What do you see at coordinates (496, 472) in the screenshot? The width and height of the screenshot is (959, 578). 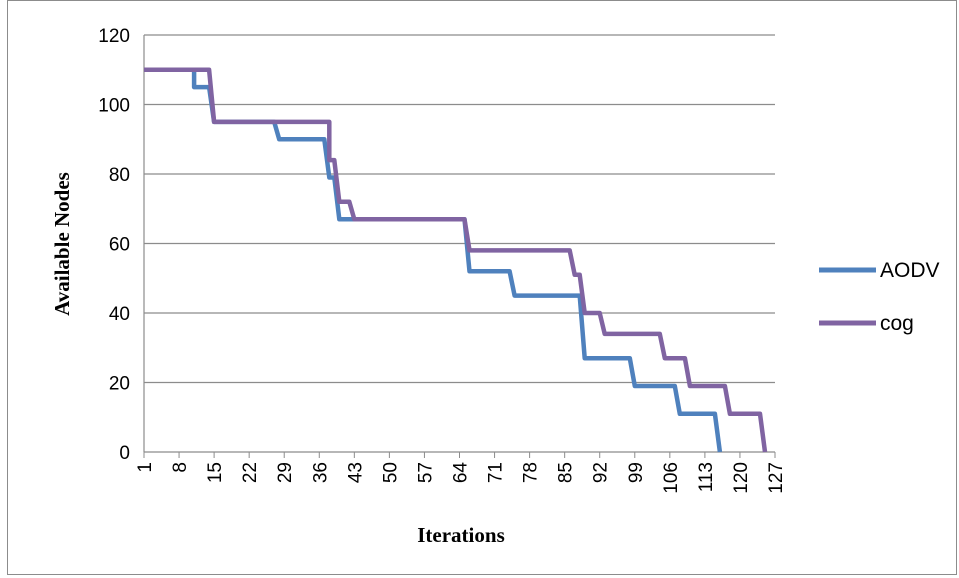 I see `x-tick-label: 71` at bounding box center [496, 472].